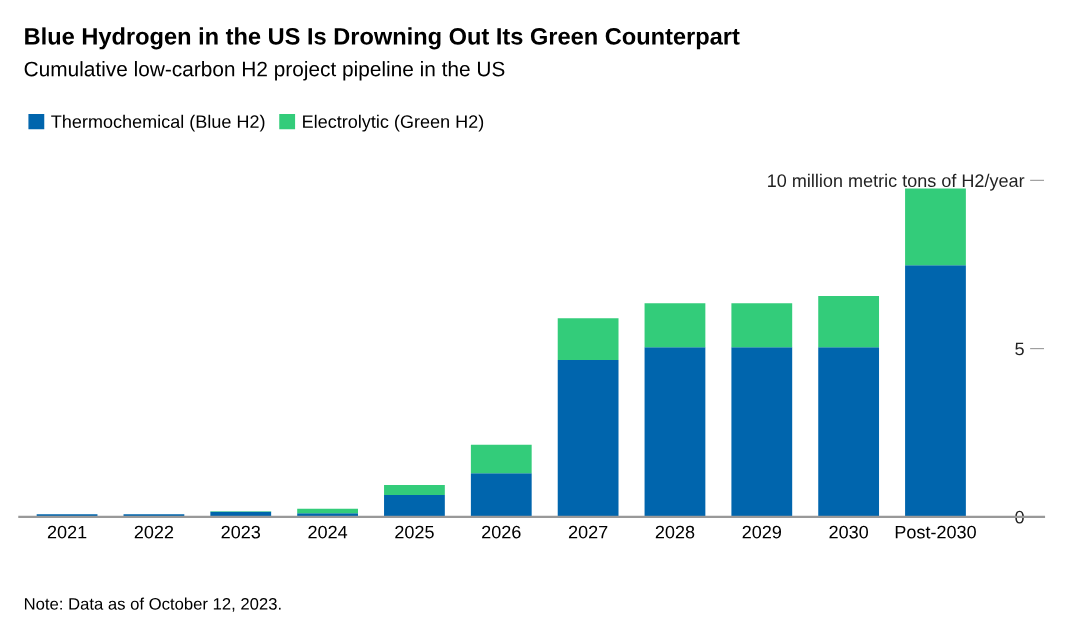 Image resolution: width=1073 pixels, height=635 pixels. What do you see at coordinates (588, 532) in the screenshot?
I see `x-tick-label: 2027` at bounding box center [588, 532].